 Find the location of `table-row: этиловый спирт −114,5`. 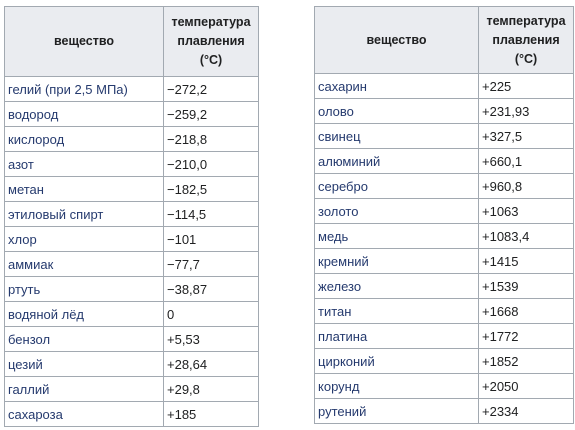

table-row: этиловый спирт −114,5 is located at coordinates (131, 214).